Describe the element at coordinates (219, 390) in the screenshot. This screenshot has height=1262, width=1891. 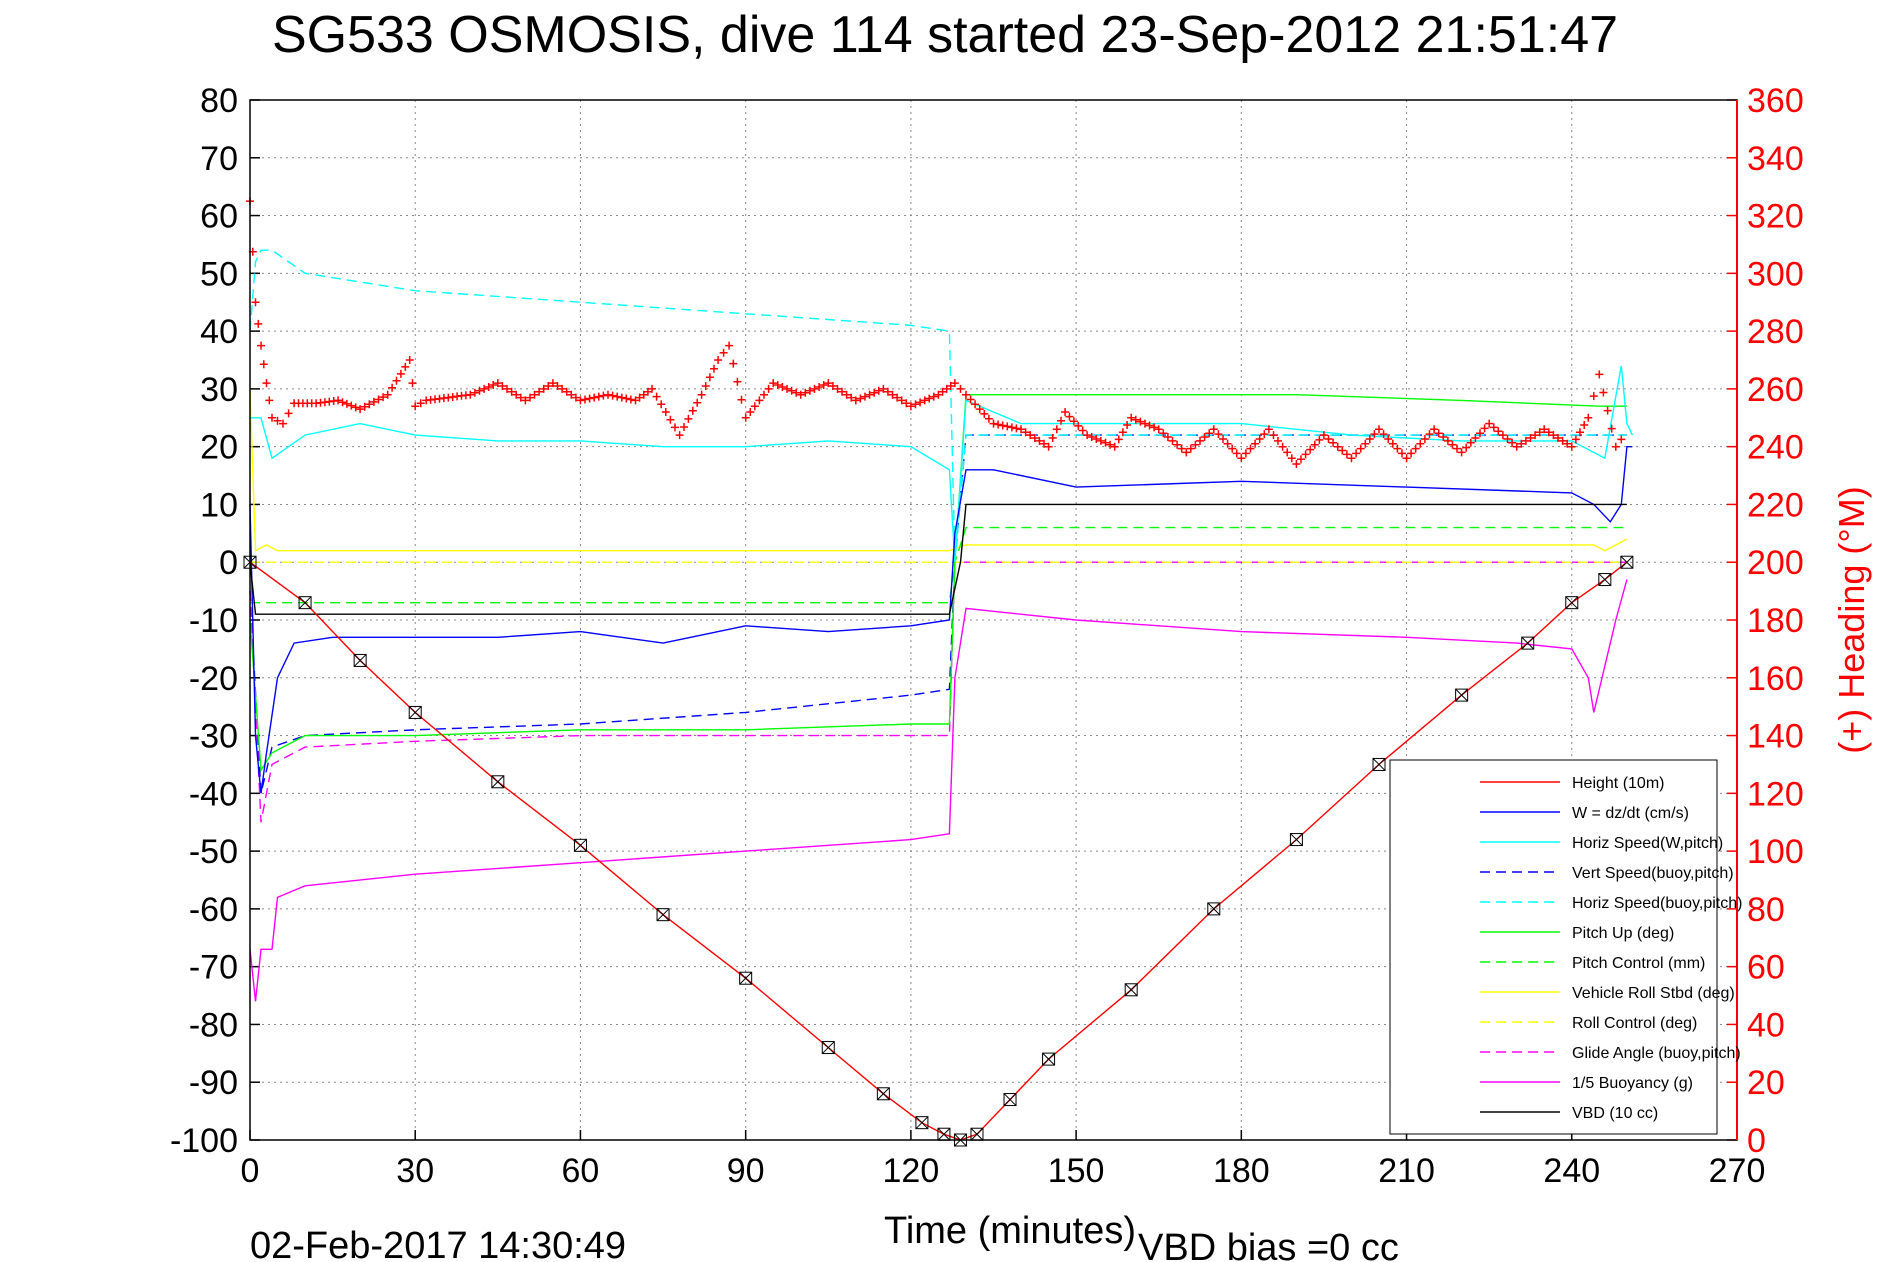
I see `y-tick-label: 30` at that location.